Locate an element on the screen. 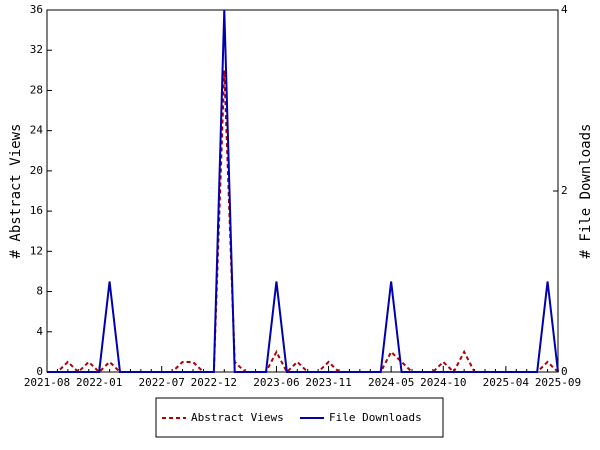 The height and width of the screenshot is (450, 600). x-tick-label: 2022-07 is located at coordinates (162, 382).